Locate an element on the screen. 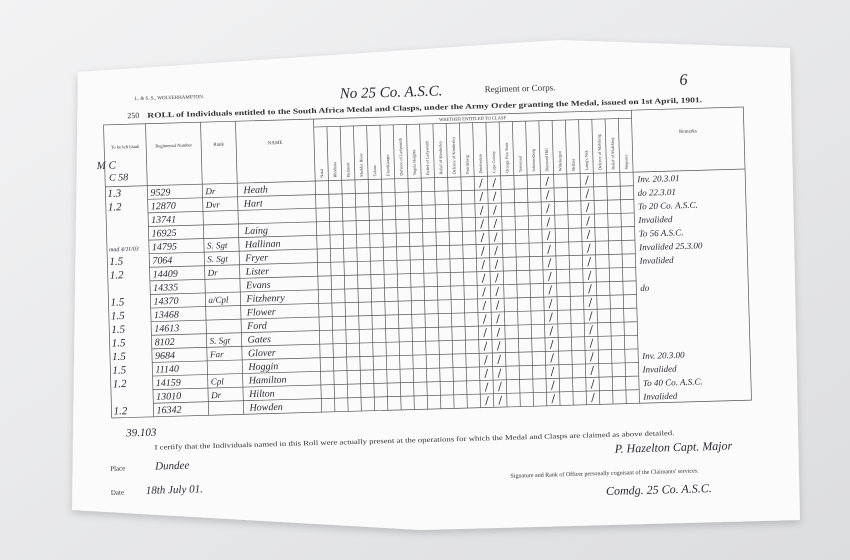 The image size is (850, 560). clasp-header: Relief of Mafeking is located at coordinates (613, 153).